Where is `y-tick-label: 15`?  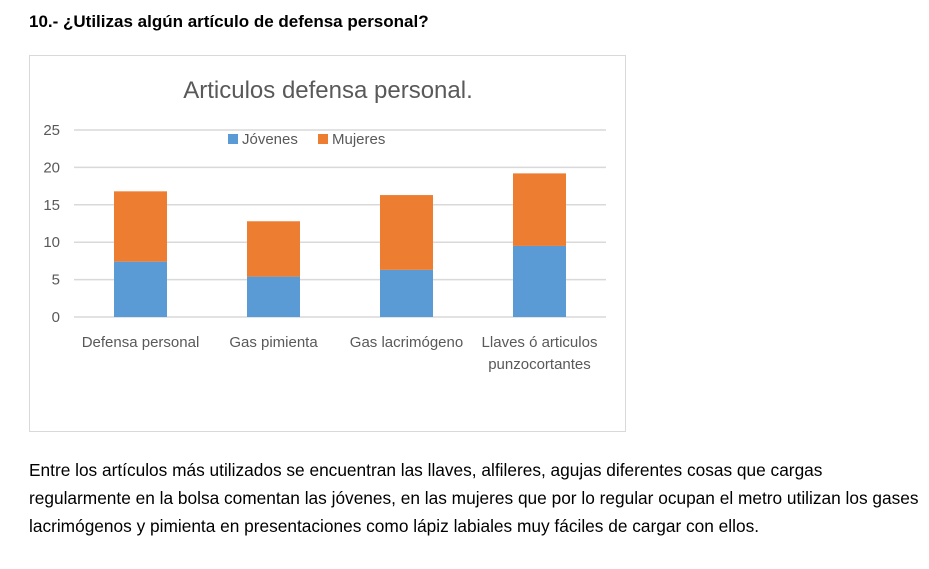 y-tick-label: 15 is located at coordinates (51, 205).